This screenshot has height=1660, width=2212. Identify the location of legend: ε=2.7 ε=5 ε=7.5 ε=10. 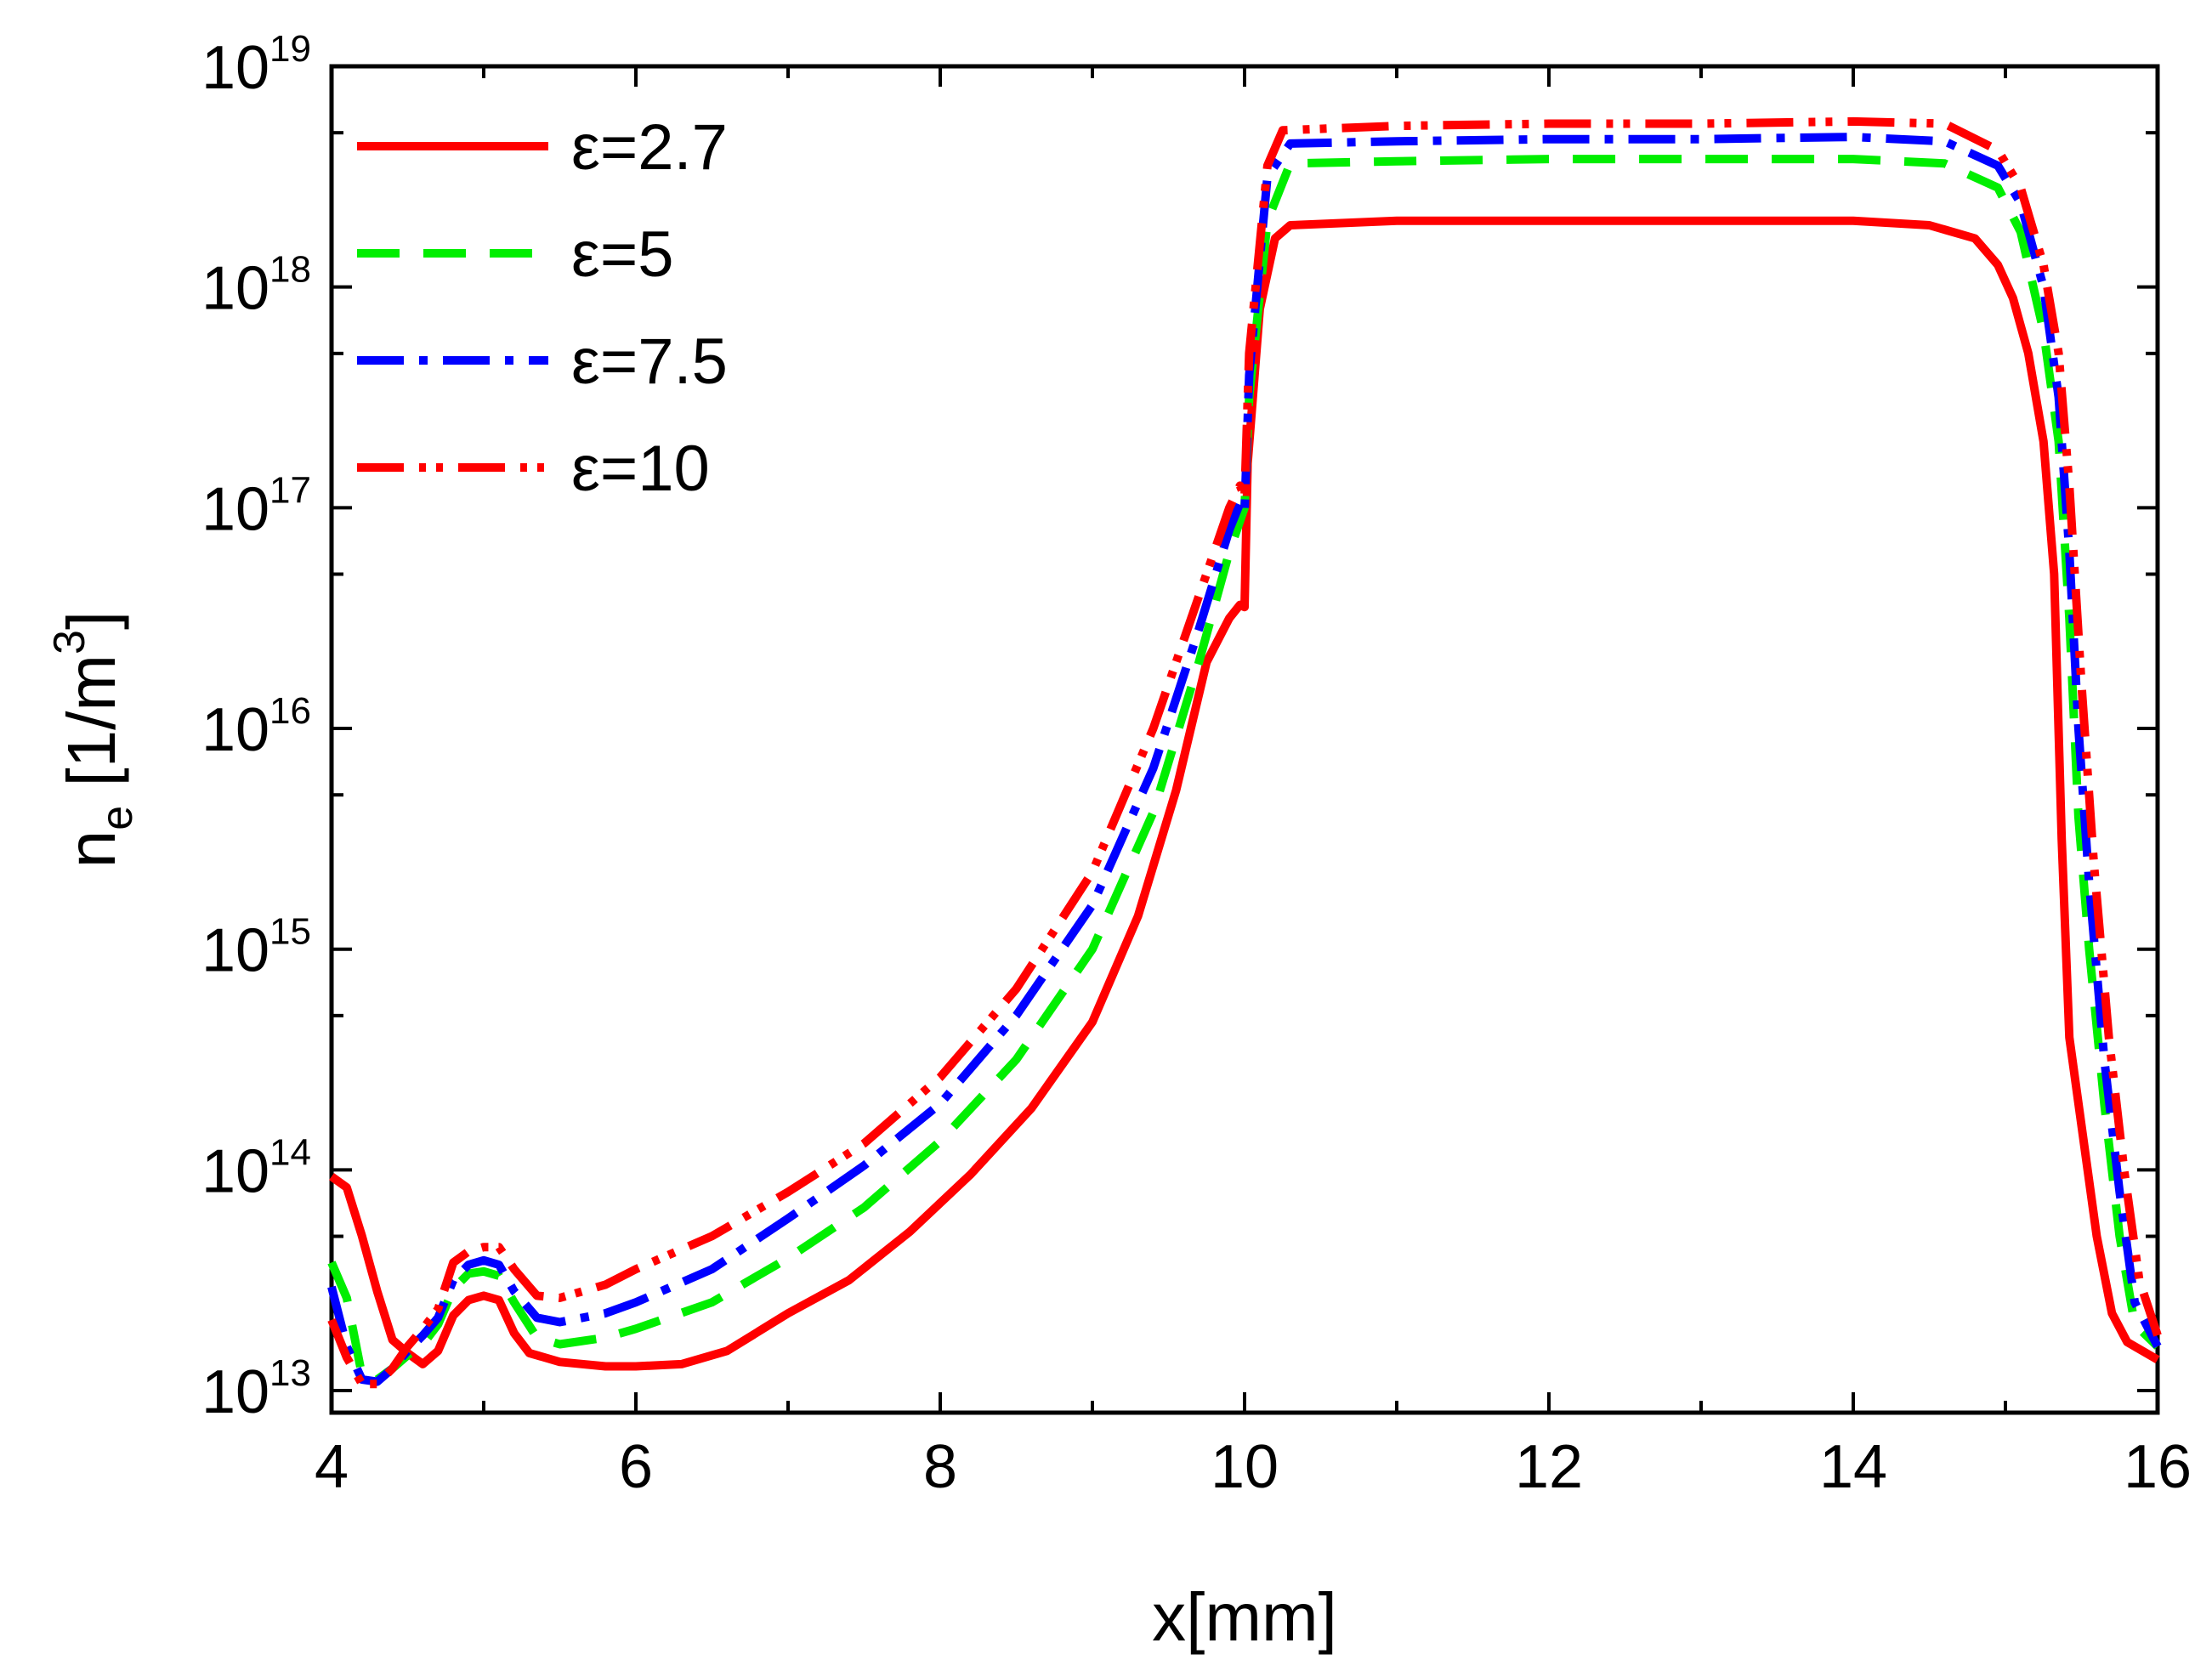
(542, 308).